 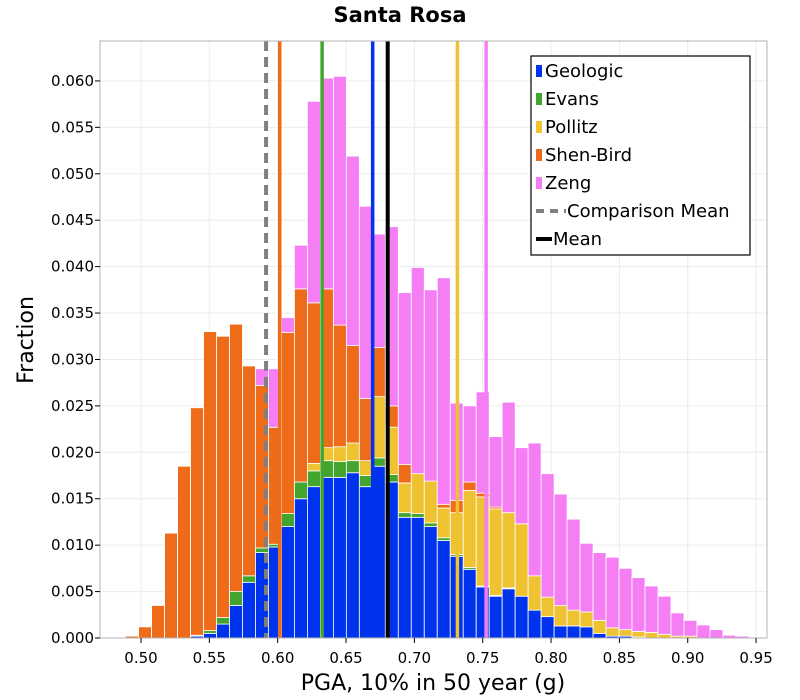 I want to click on x-tick-label: 0.60, so click(x=277, y=658).